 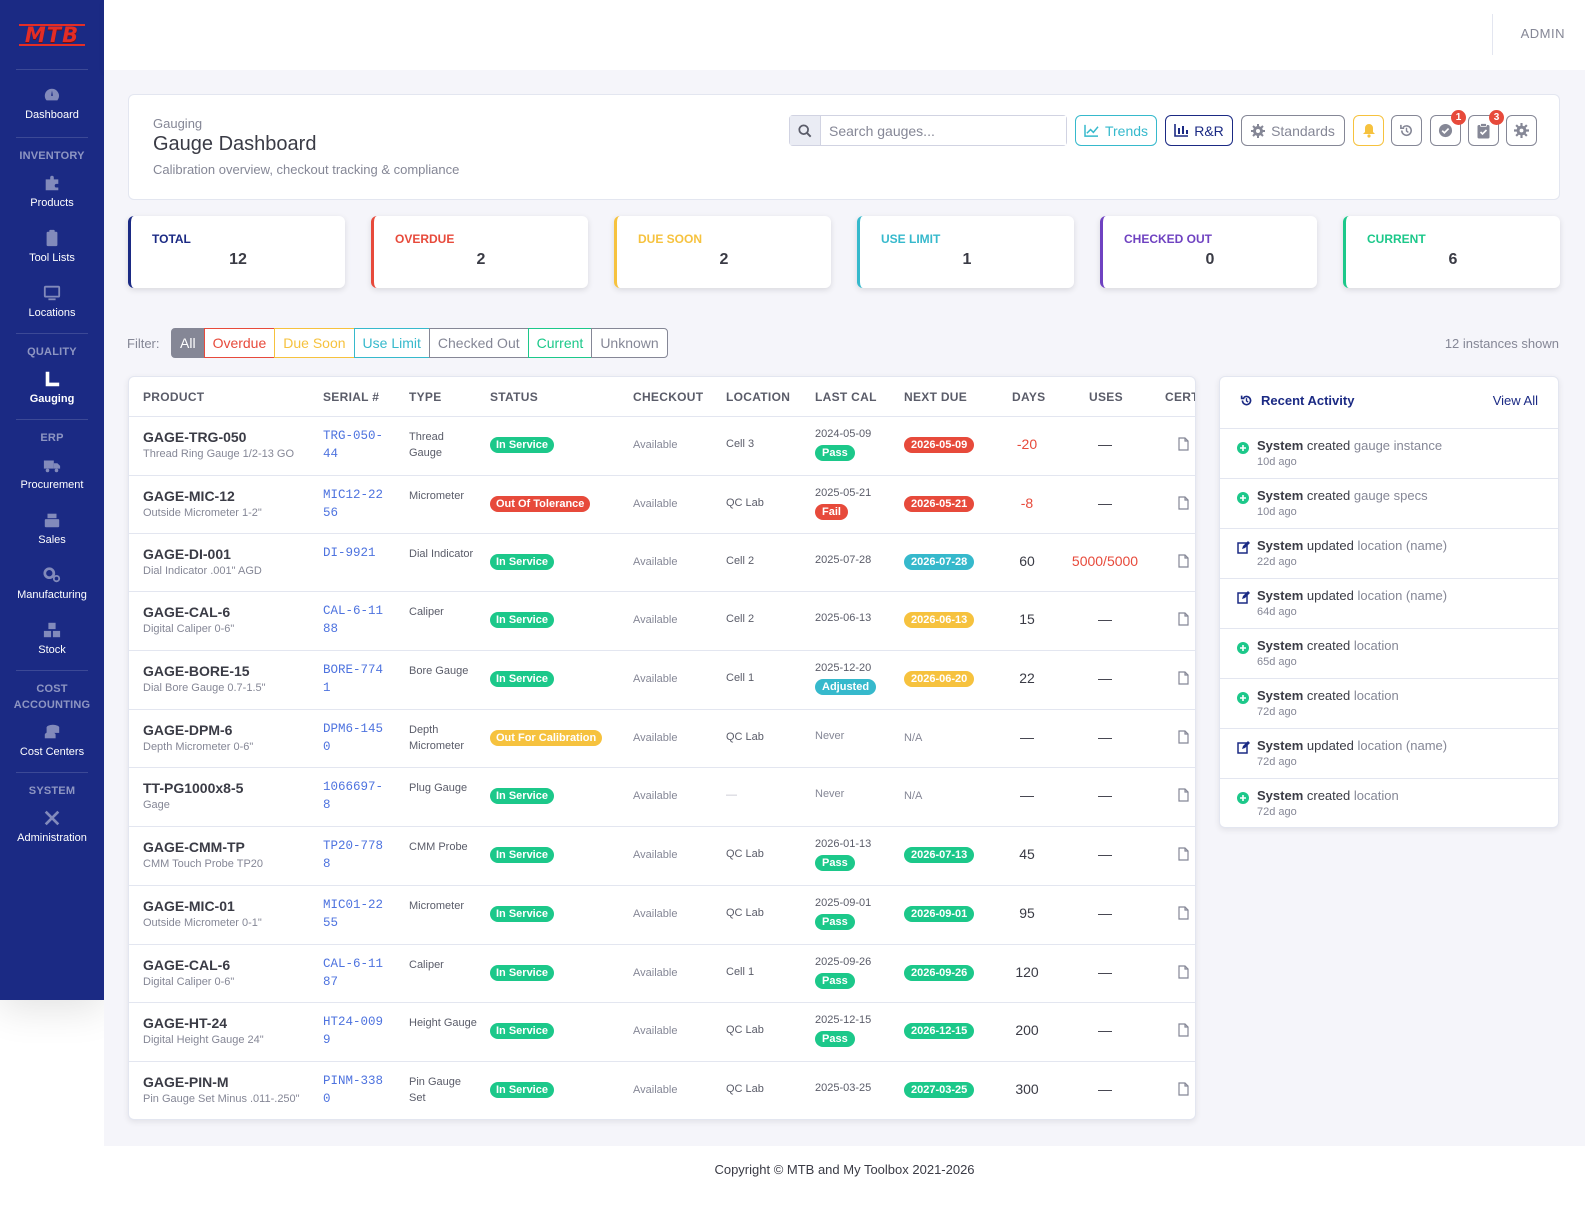 I want to click on activity-item: System created gauge instance 10d ago, so click(x=1389, y=454).